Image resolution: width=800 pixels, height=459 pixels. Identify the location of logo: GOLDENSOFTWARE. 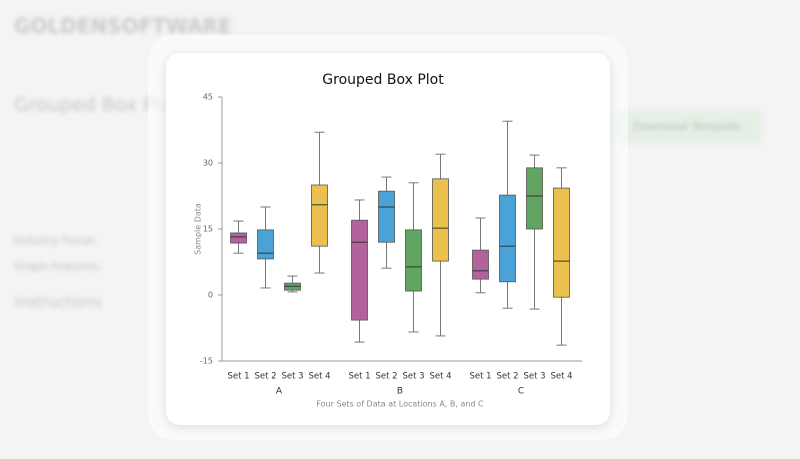
(123, 26).